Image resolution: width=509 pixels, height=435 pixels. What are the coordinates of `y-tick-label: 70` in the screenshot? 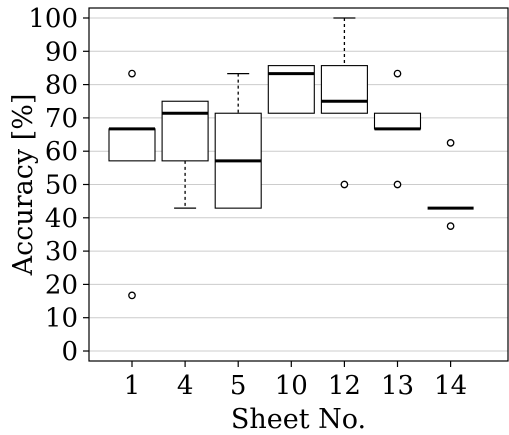 It's located at (61, 119).